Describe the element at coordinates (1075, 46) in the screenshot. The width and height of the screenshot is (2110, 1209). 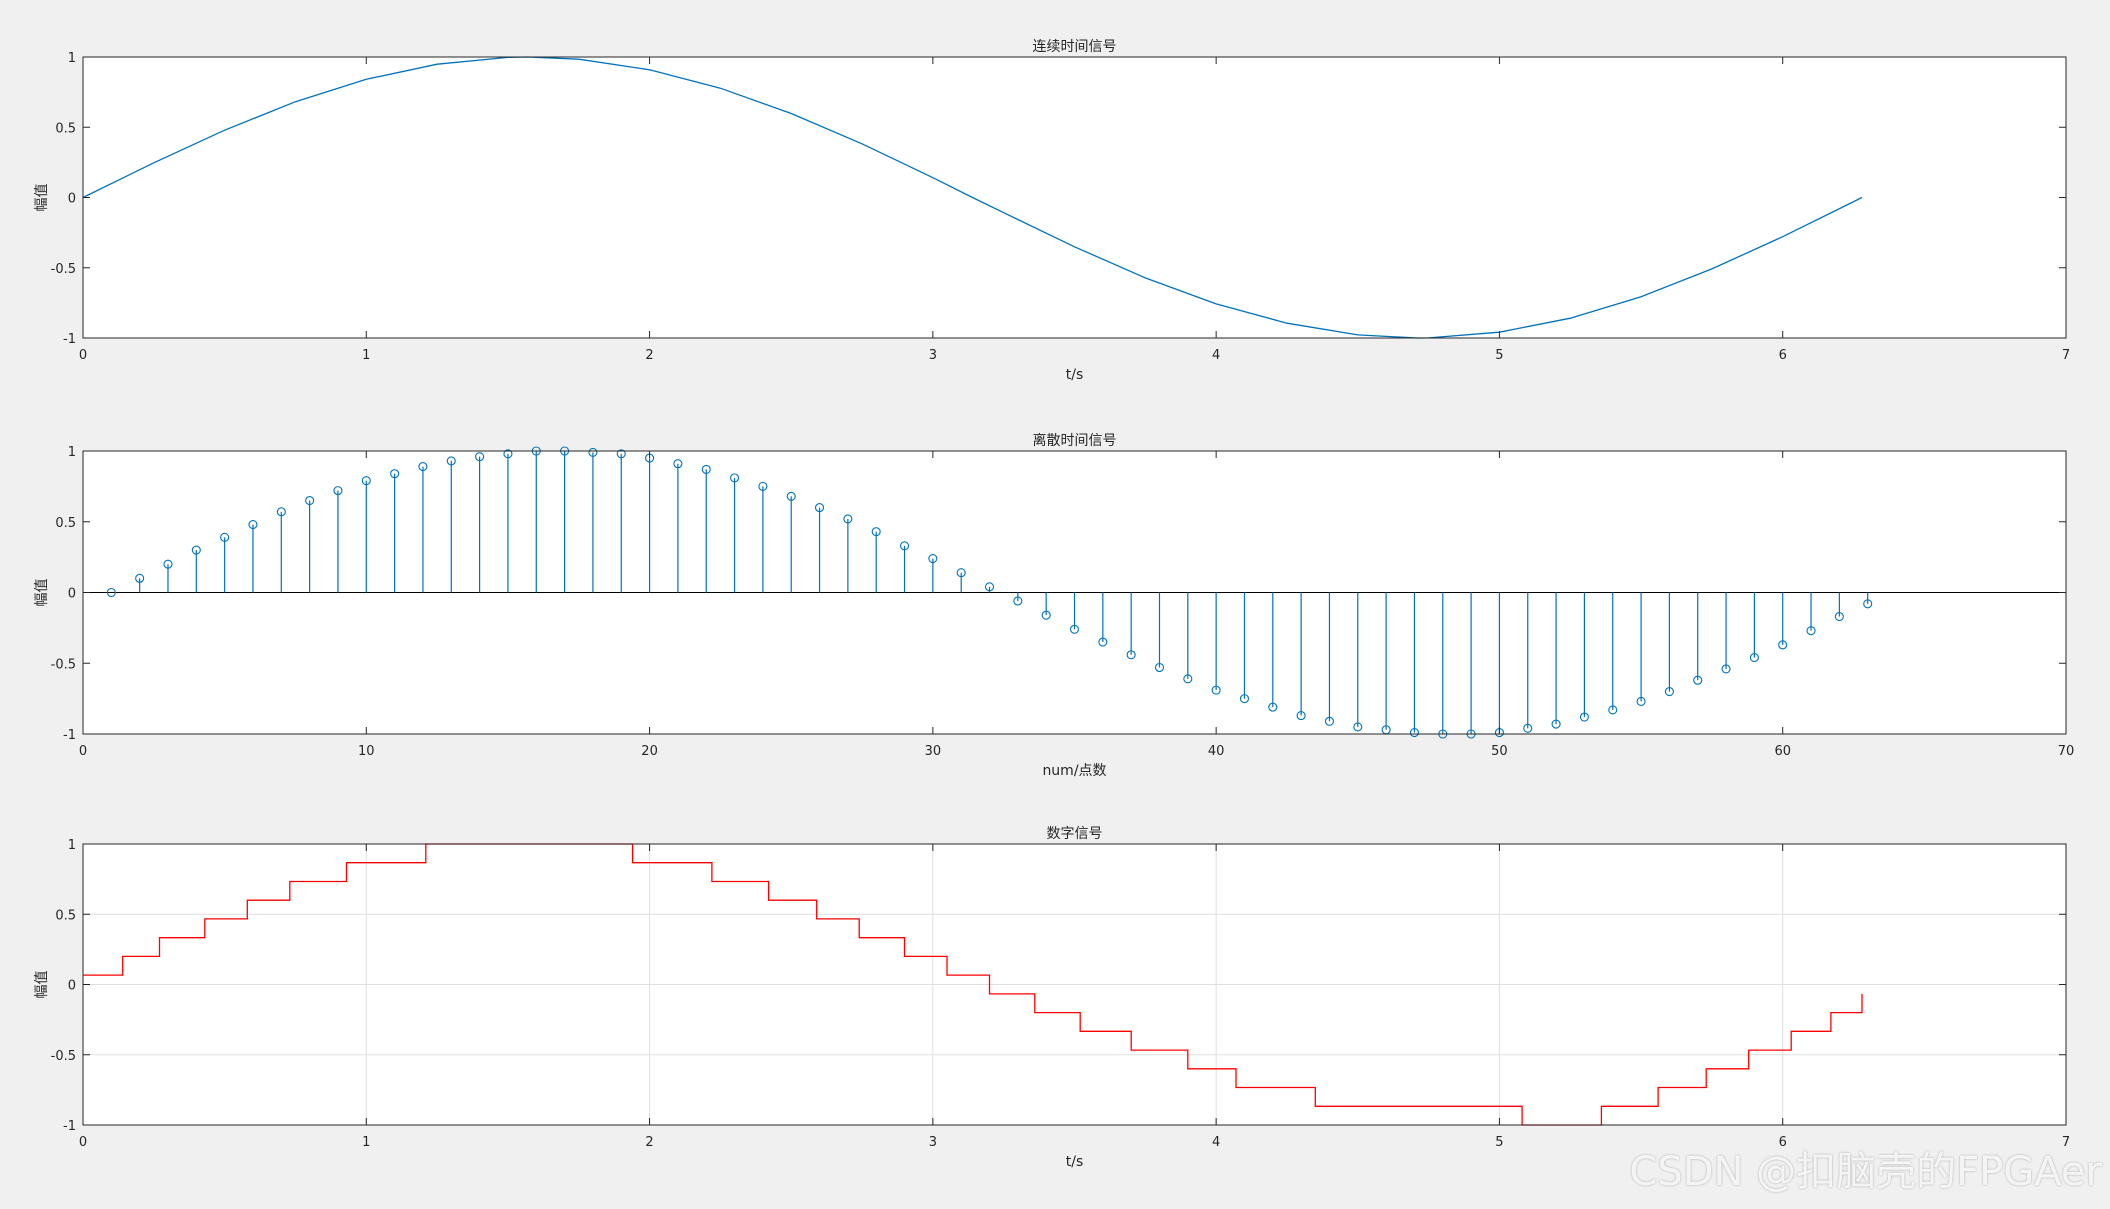
I see `plot-title: 连续时间信号` at that location.